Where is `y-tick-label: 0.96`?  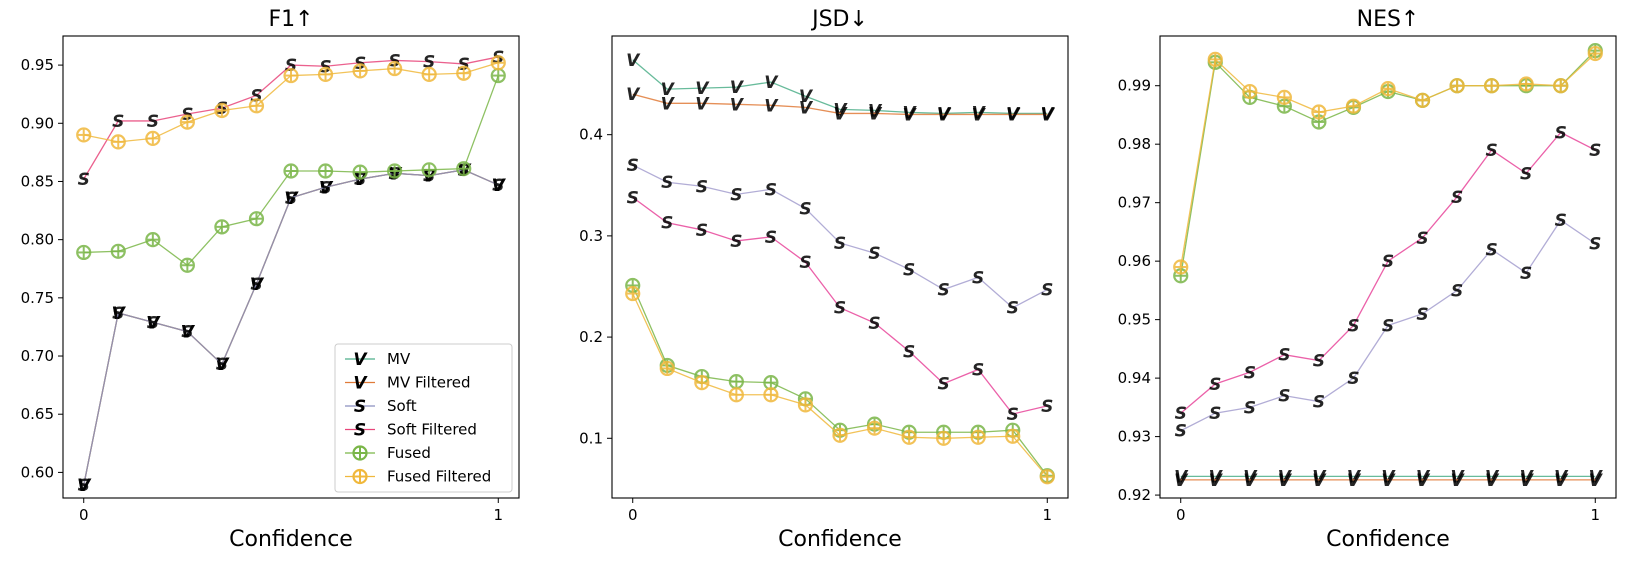 y-tick-label: 0.96 is located at coordinates (1134, 261).